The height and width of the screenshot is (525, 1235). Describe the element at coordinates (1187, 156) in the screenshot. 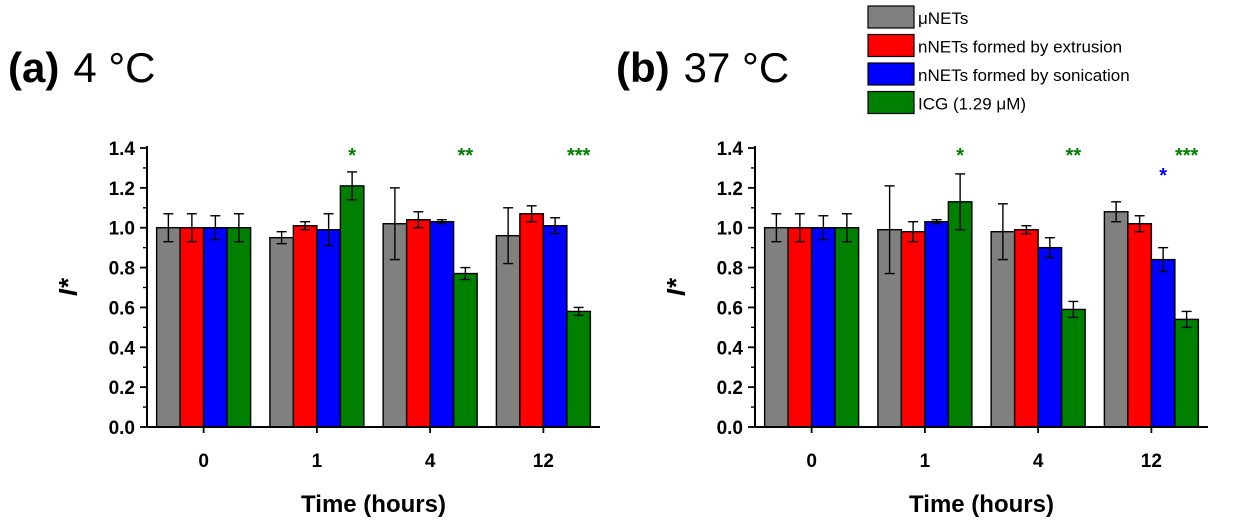

I see `significance-marker-3: ***` at that location.